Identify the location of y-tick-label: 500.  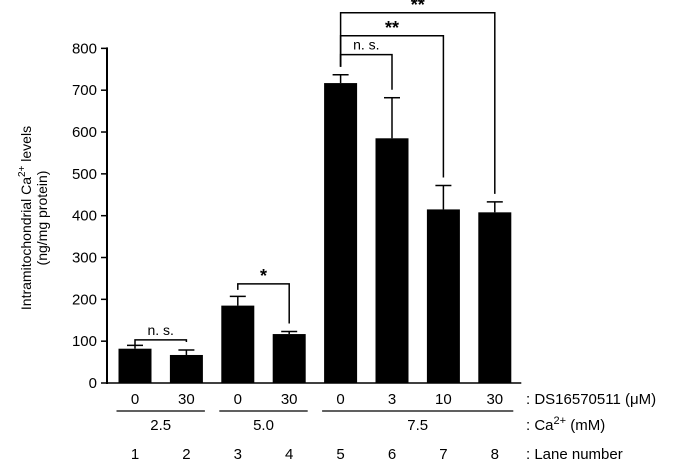
(84, 174).